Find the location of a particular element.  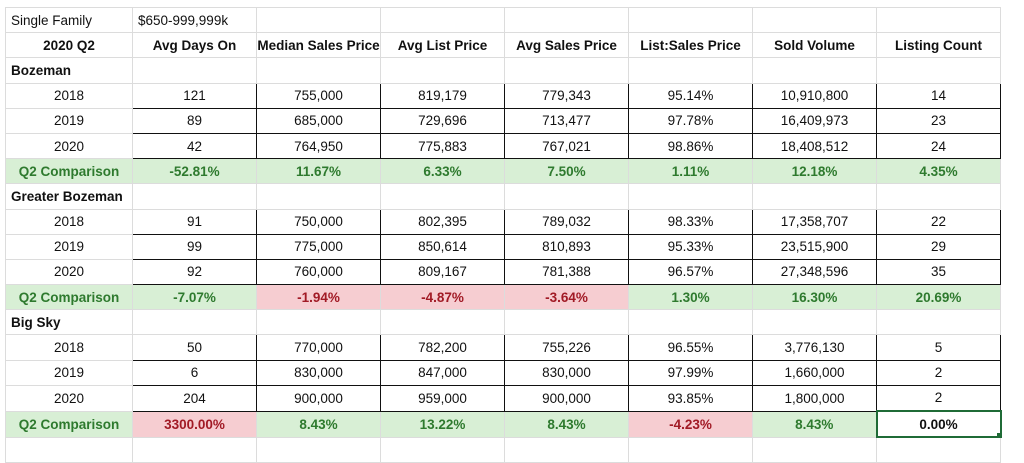

comparison-cell: -3.64% is located at coordinates (566, 297).